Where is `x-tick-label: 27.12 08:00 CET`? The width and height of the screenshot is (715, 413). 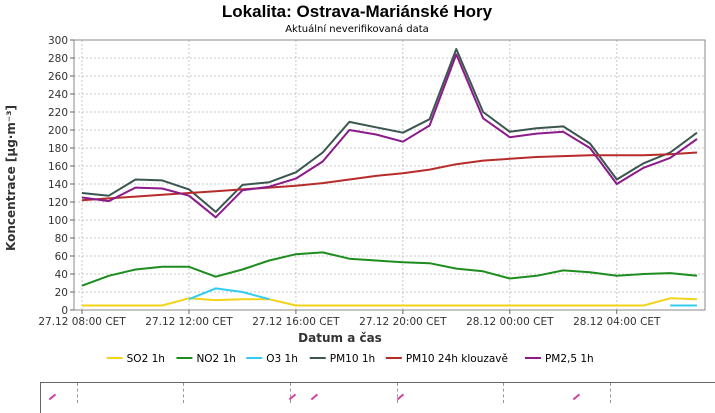
x-tick-label: 27.12 08:00 CET is located at coordinates (82, 322).